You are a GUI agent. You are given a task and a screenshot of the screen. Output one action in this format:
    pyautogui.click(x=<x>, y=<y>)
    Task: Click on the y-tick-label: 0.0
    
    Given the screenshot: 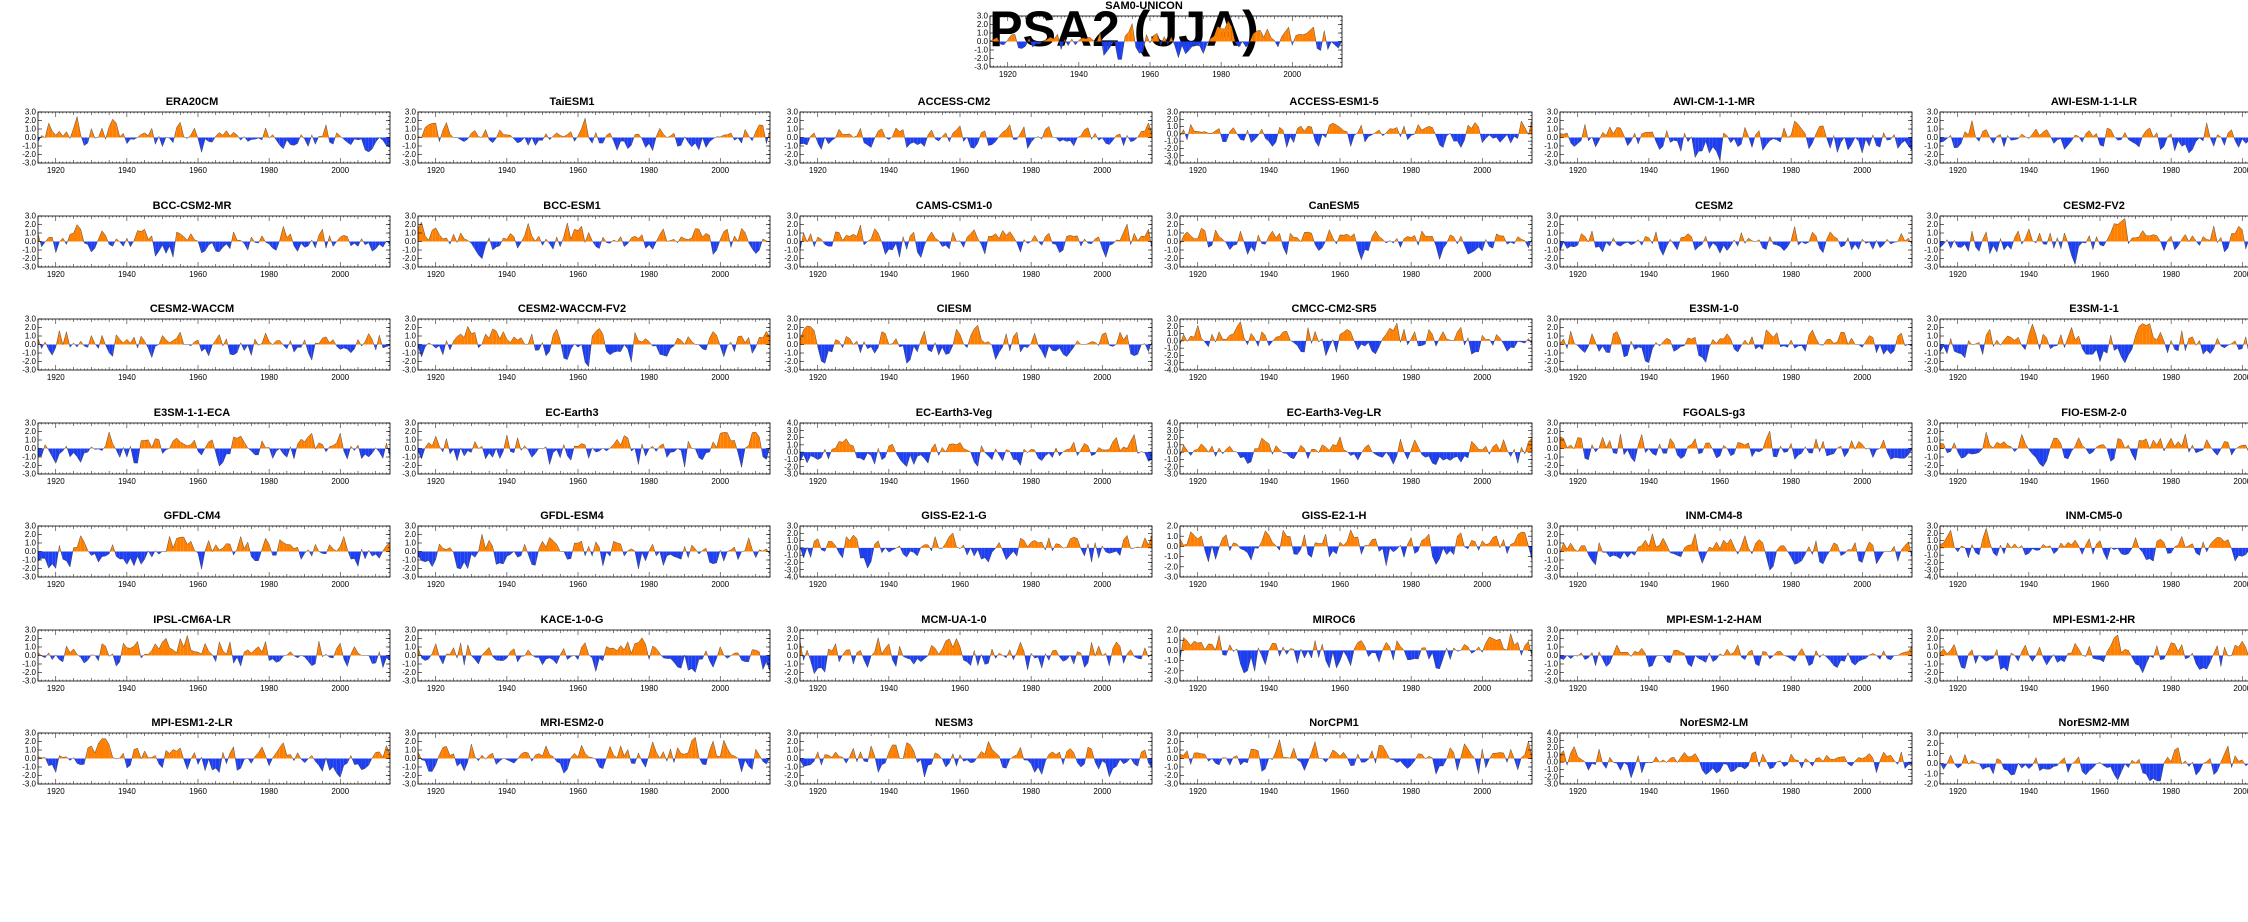 What is the action you would take?
    pyautogui.click(x=1553, y=137)
    